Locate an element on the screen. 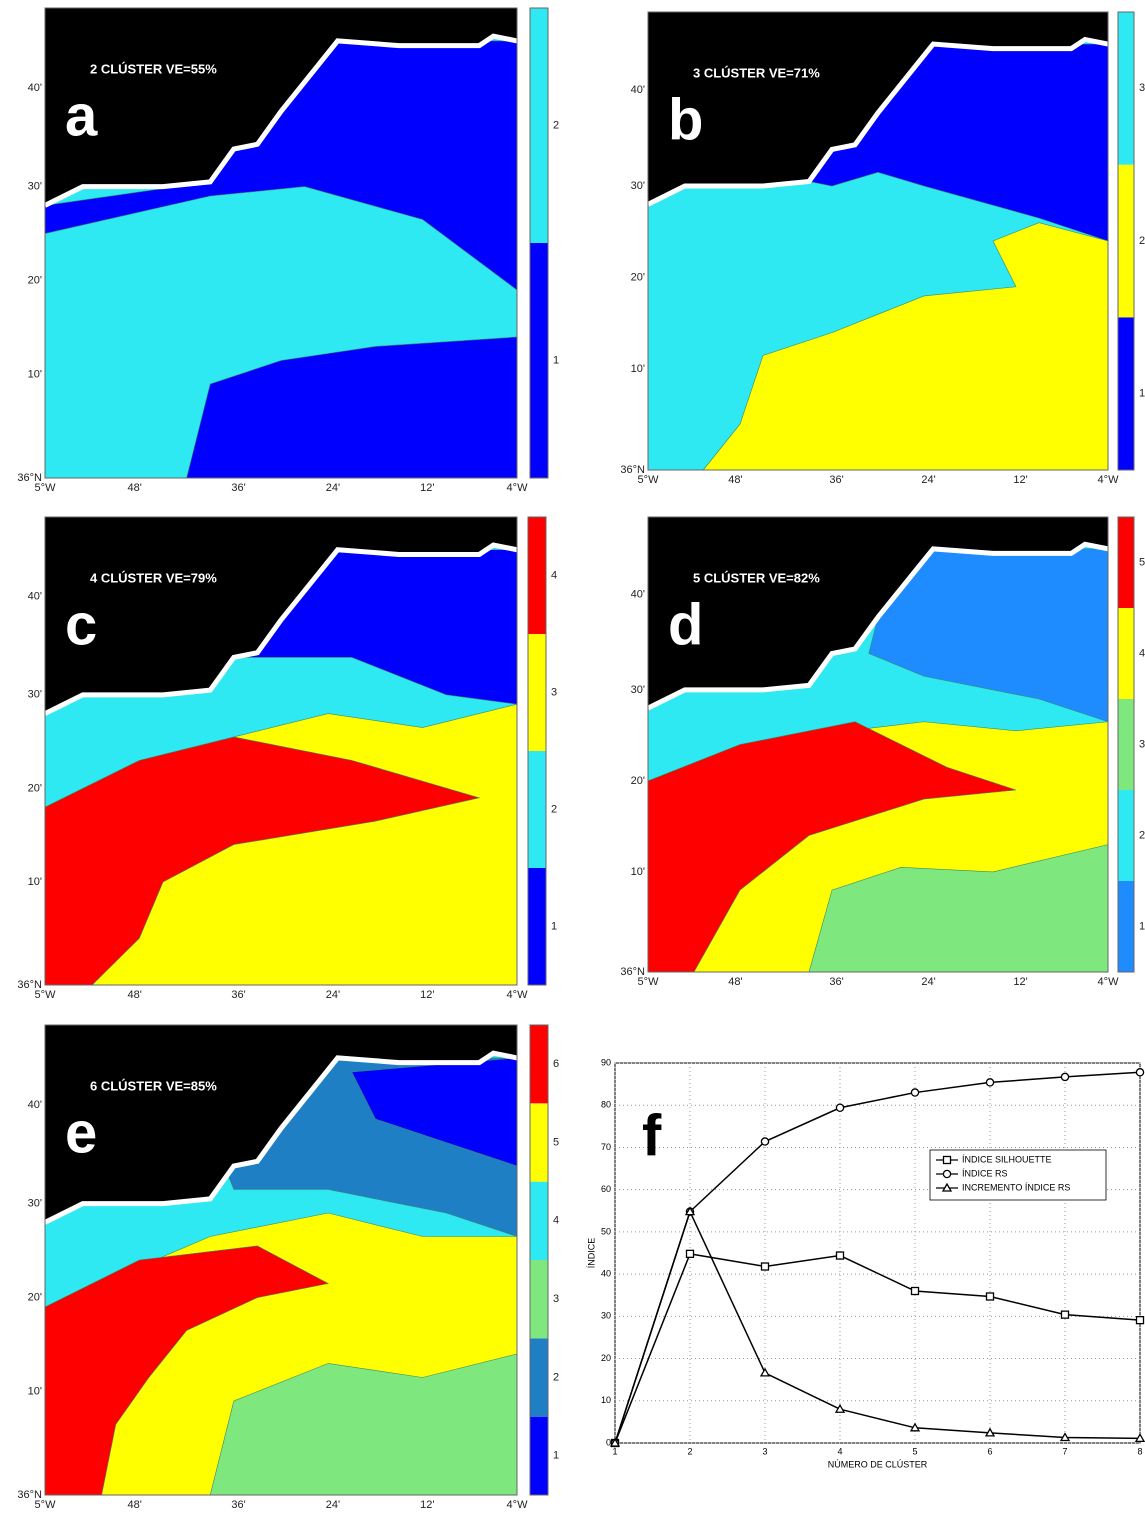 This screenshot has width=1145, height=1518. plot-area is located at coordinates (877, 1253).